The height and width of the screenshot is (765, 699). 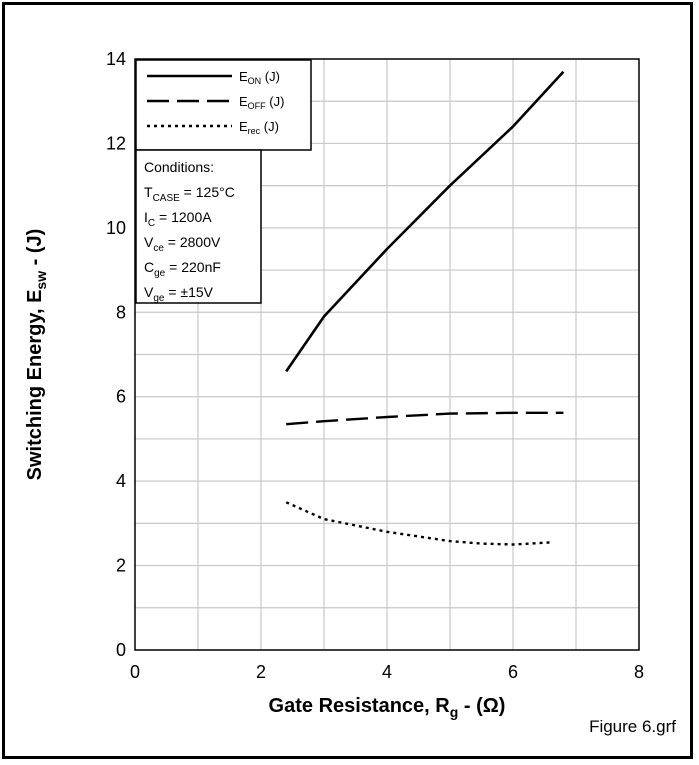 I want to click on x-axis-title: Gate Resistance, Rg - (Ω), so click(x=387, y=707).